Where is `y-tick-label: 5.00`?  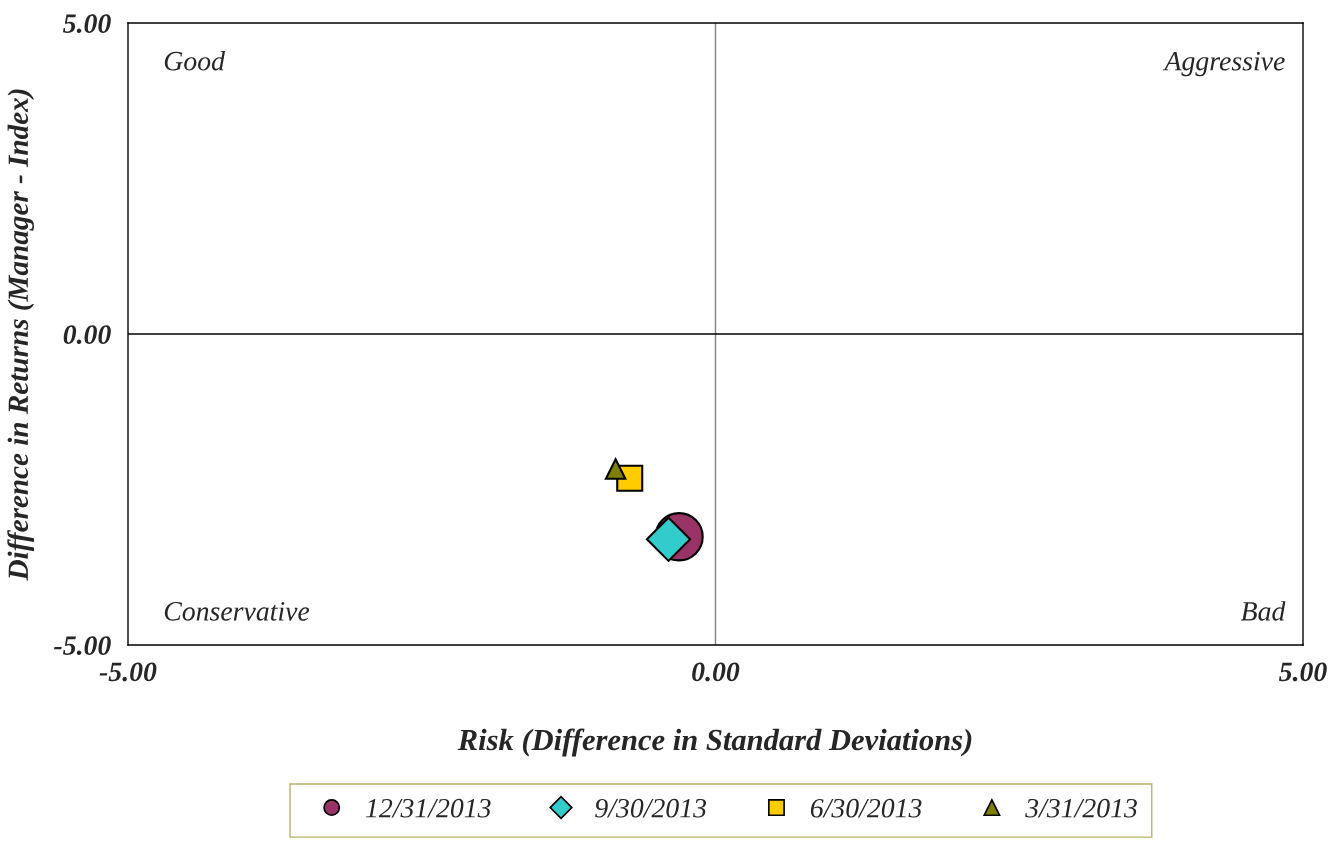 y-tick-label: 5.00 is located at coordinates (87, 24).